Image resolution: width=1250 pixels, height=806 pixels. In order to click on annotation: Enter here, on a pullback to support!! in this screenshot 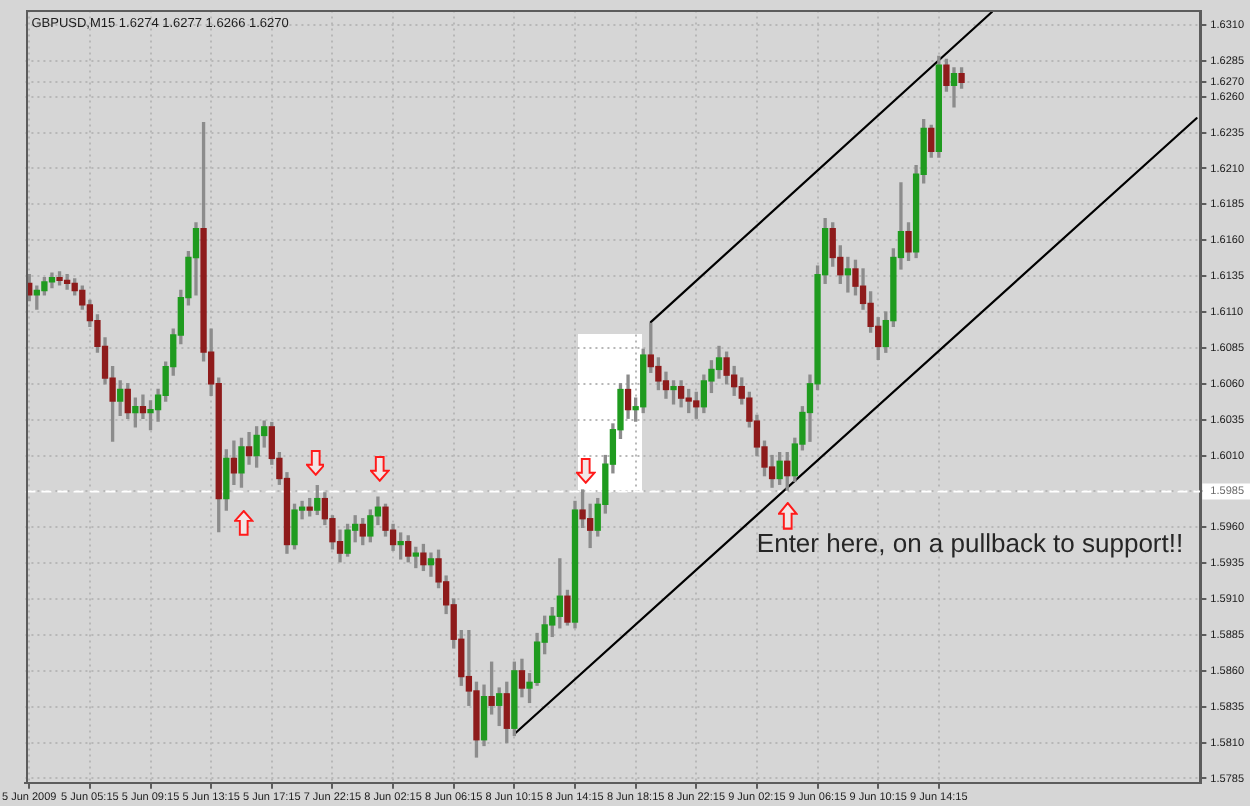, I will do `click(970, 543)`.